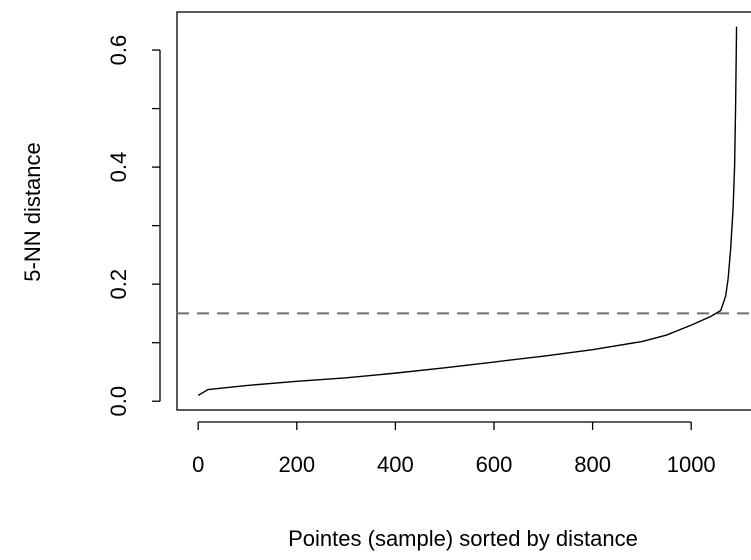  I want to click on y-tick-label: 0.6, so click(118, 50).